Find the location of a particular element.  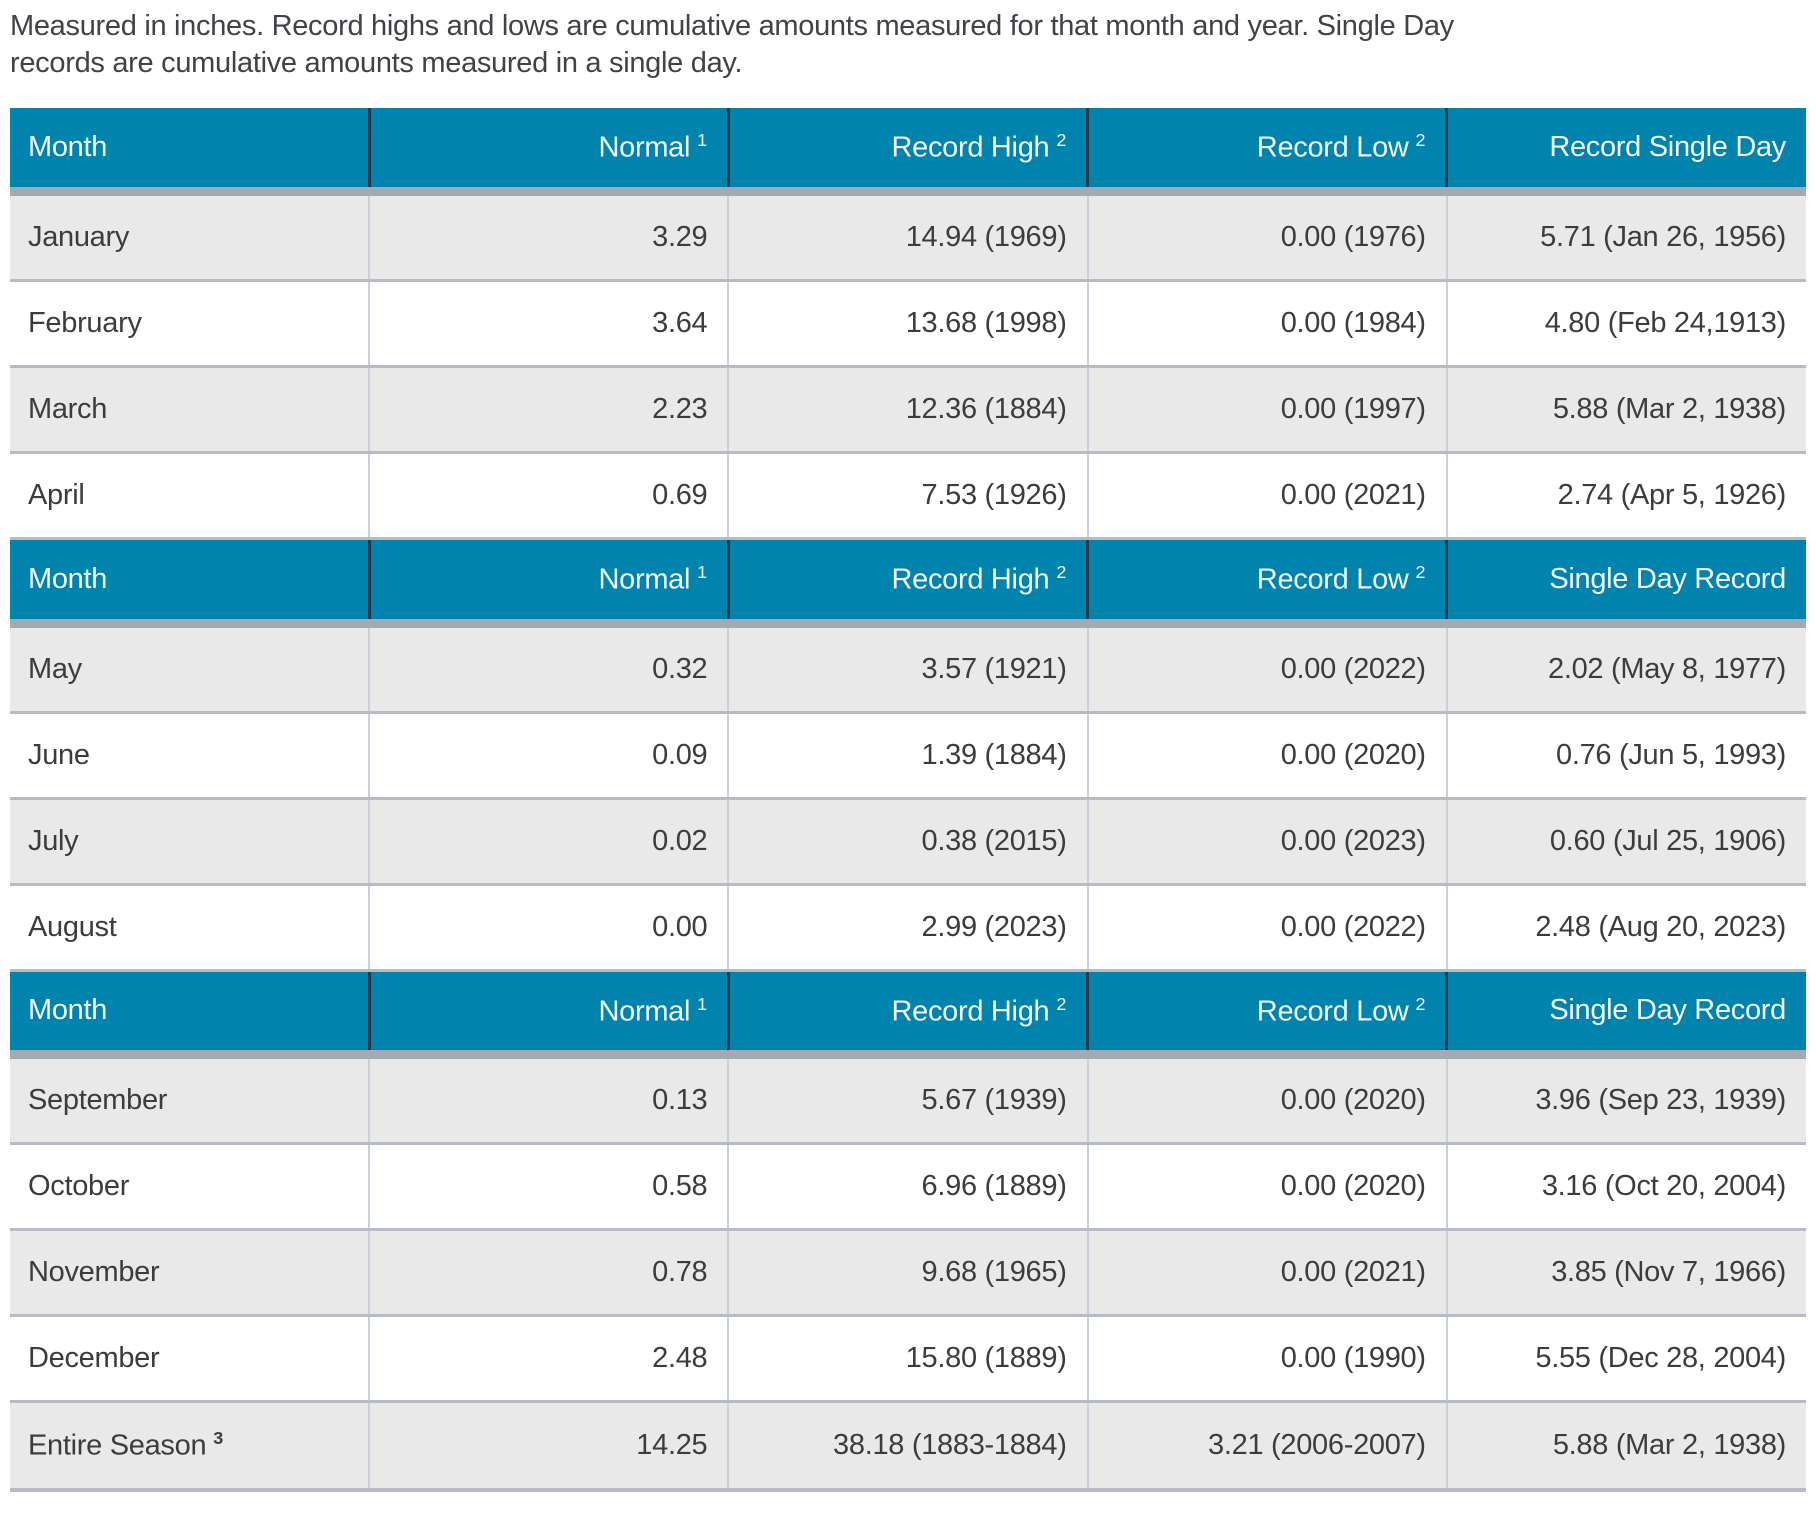

record-low-cell: 0.00 (1984) is located at coordinates (1266, 324).